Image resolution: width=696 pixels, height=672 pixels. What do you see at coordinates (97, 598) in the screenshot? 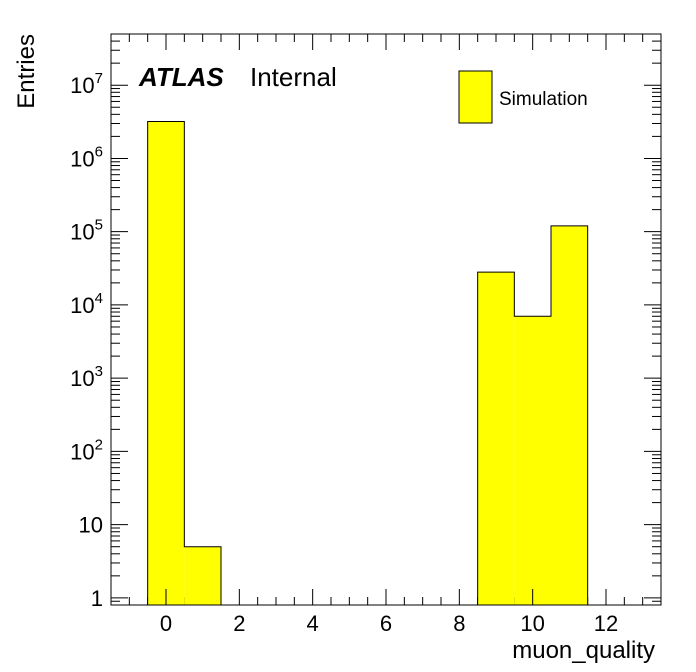
I see `y-tick-label: 1` at bounding box center [97, 598].